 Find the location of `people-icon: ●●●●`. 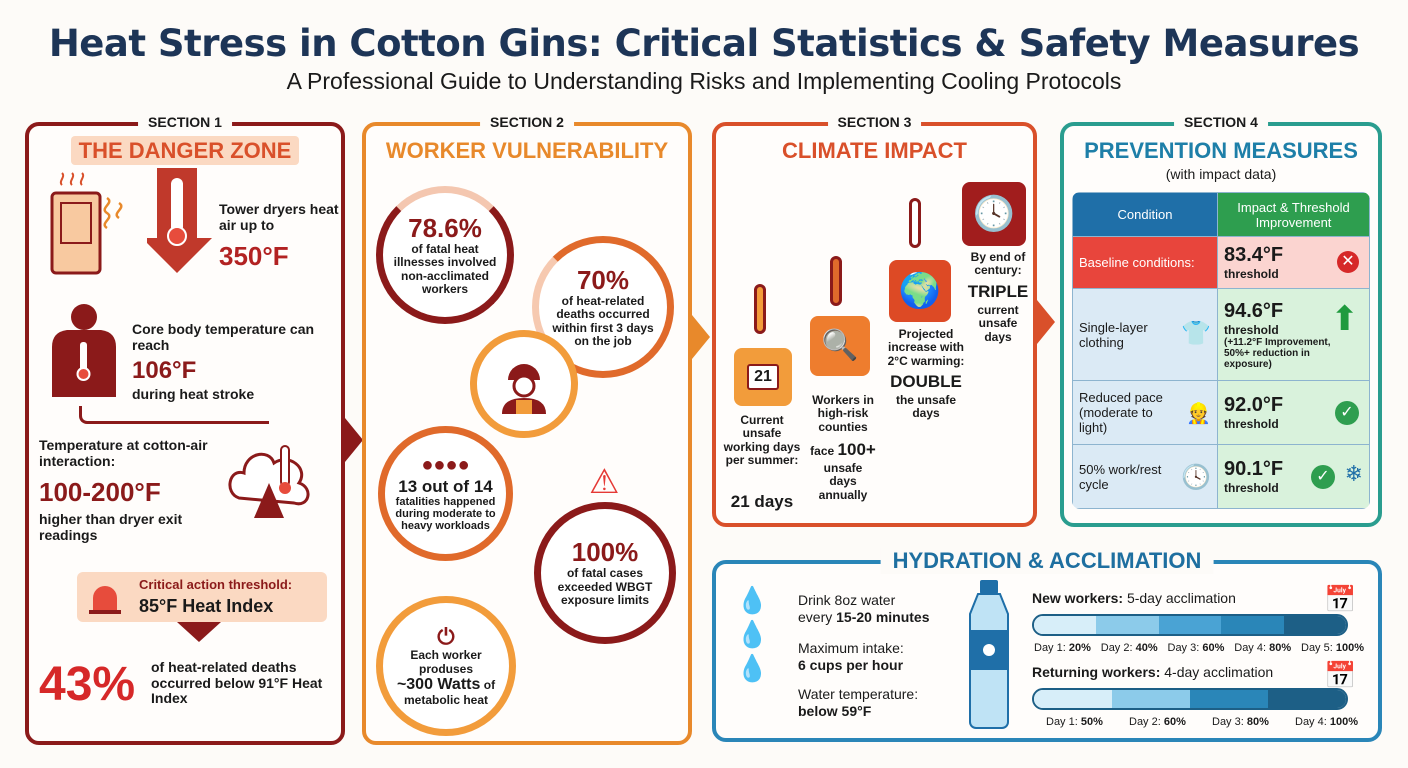

people-icon: ●●●● is located at coordinates (445, 465).